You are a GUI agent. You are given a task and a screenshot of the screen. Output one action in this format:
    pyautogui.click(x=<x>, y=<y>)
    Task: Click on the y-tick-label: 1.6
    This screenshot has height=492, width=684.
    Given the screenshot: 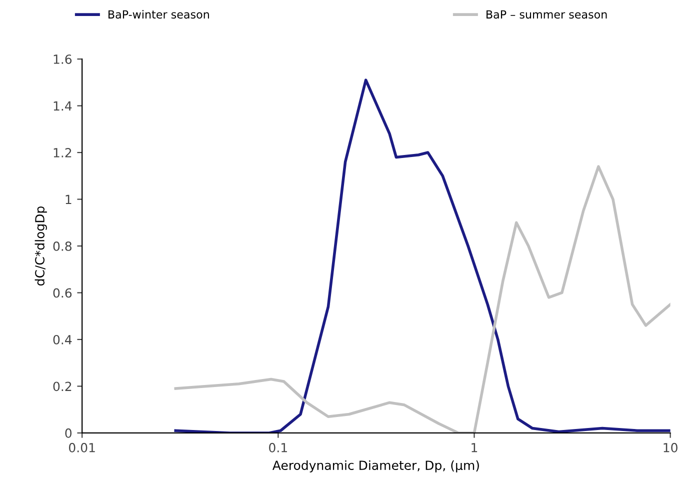 What is the action you would take?
    pyautogui.click(x=63, y=59)
    